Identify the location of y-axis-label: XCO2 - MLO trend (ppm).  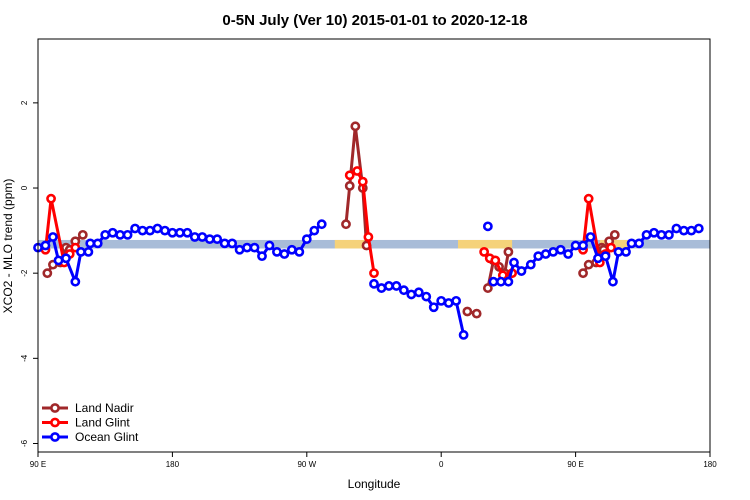
(8, 246).